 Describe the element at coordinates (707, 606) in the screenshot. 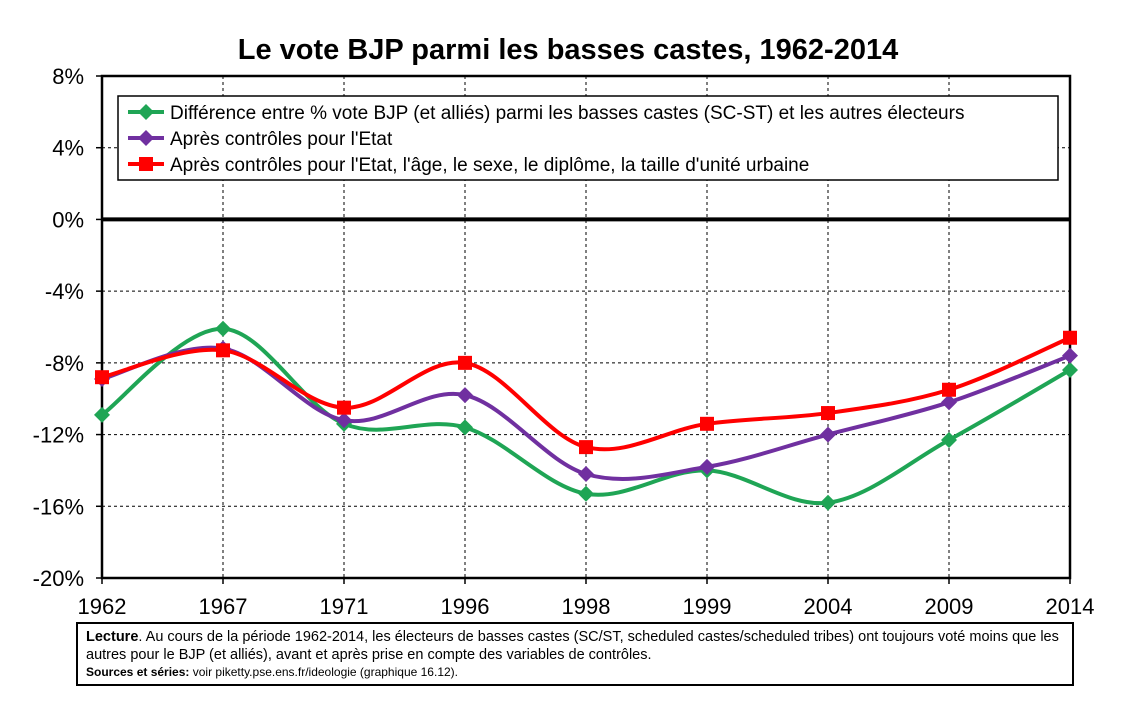

I see `x-tick-label: 1999` at that location.